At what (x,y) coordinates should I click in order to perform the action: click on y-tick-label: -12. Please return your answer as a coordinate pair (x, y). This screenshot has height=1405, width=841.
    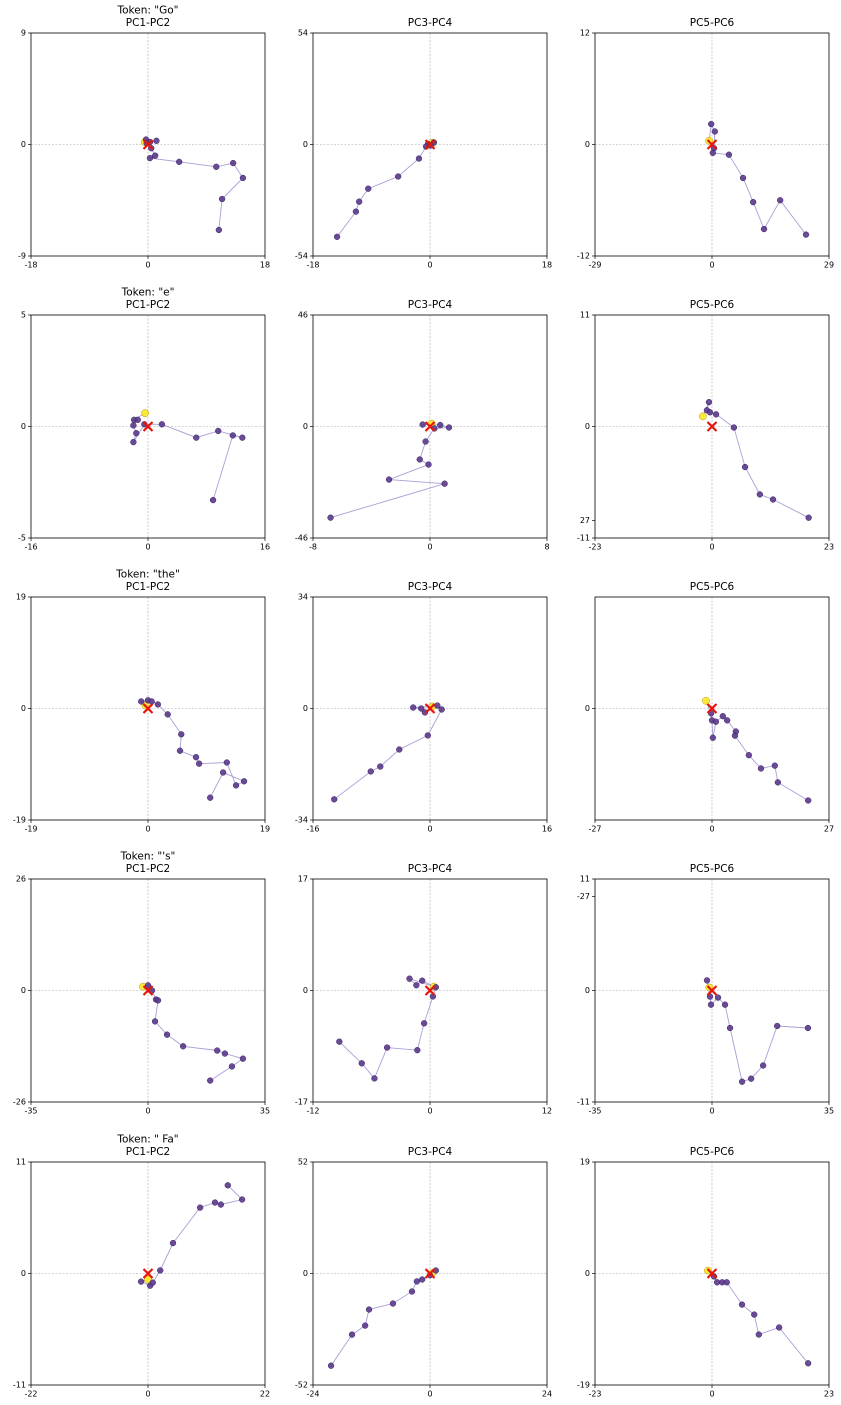
    Looking at the image, I should click on (583, 256).